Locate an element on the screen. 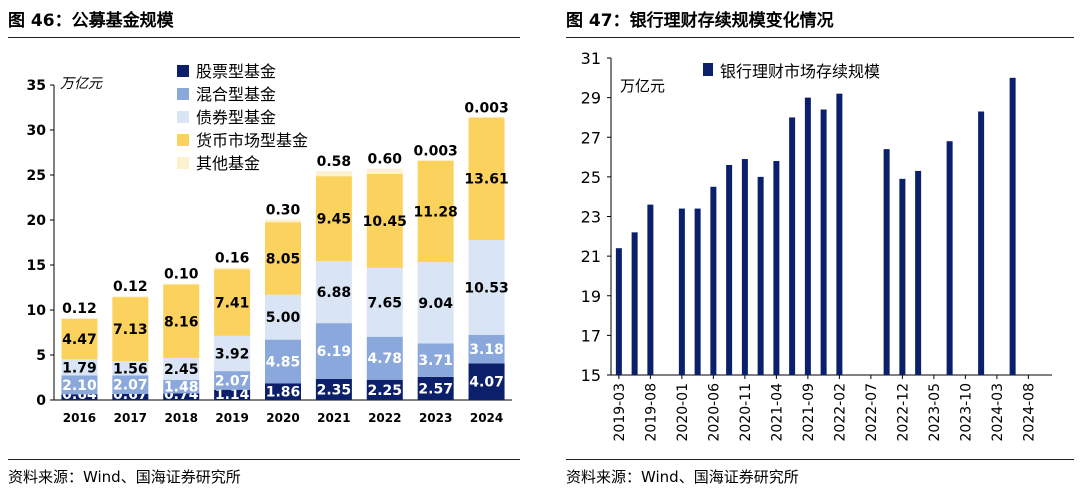  data-label: 9.45 is located at coordinates (334, 220).